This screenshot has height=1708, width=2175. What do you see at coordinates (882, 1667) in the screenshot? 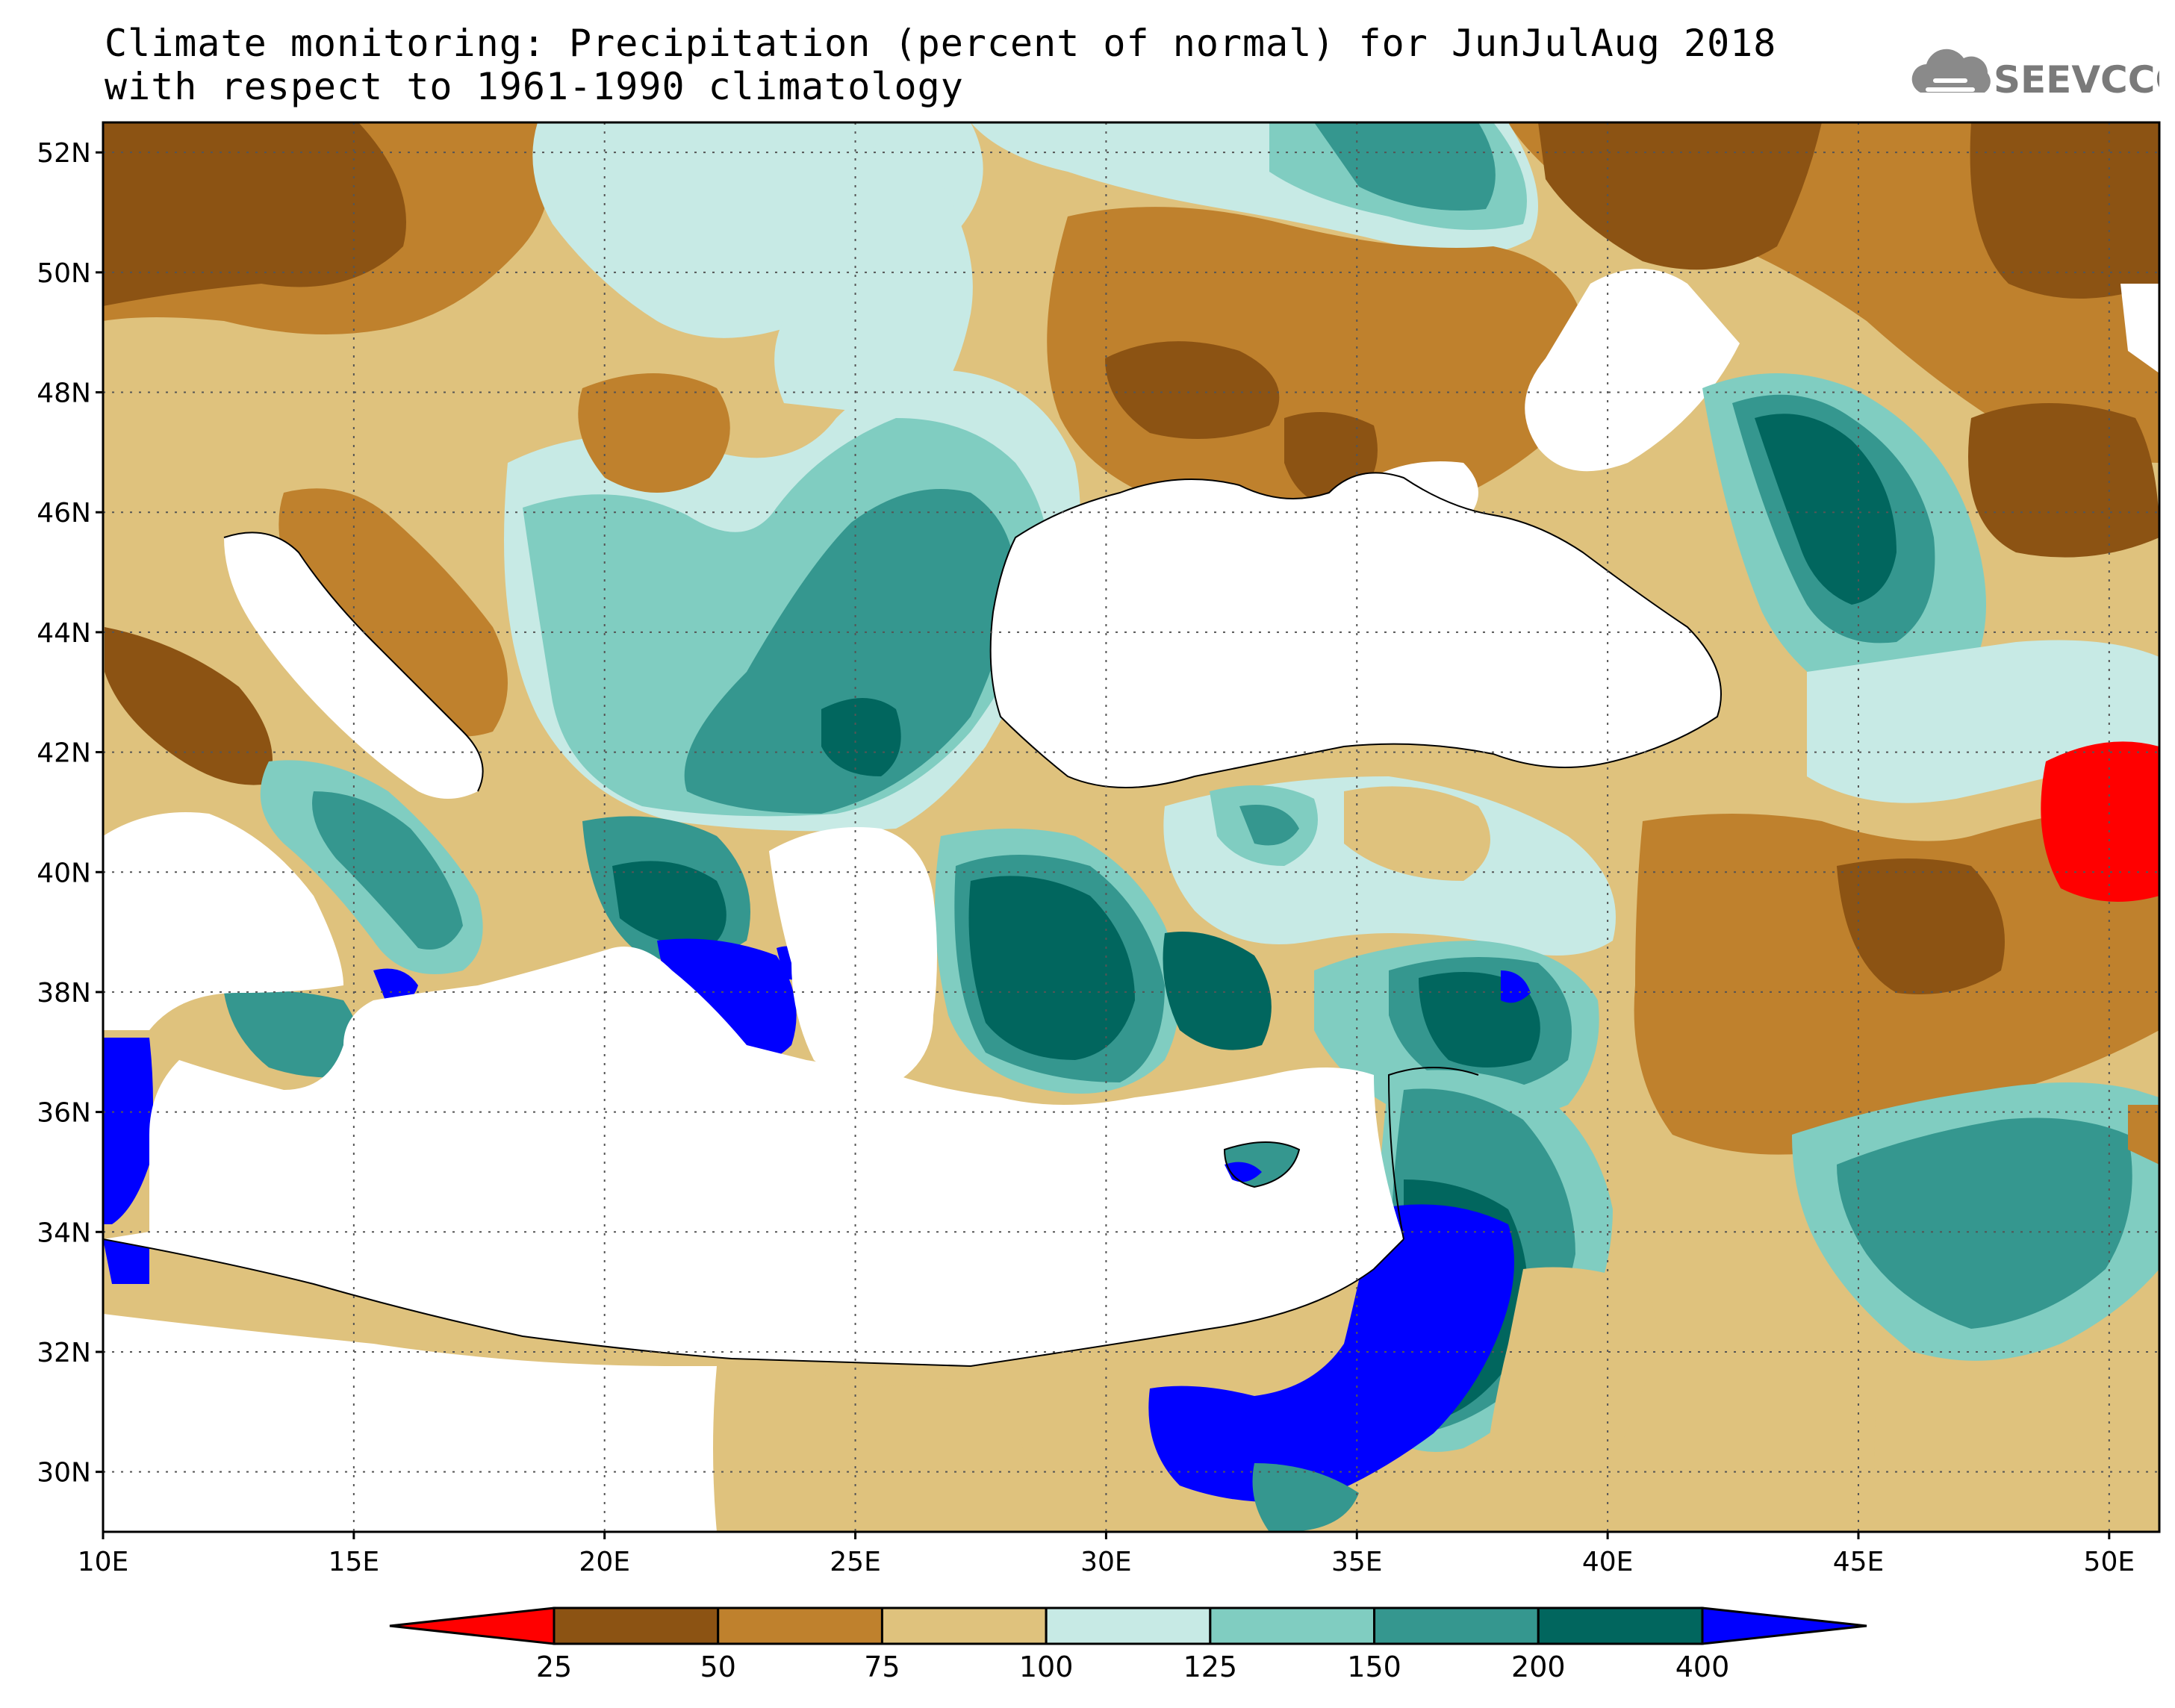
I see `colorbar-label: 75` at bounding box center [882, 1667].